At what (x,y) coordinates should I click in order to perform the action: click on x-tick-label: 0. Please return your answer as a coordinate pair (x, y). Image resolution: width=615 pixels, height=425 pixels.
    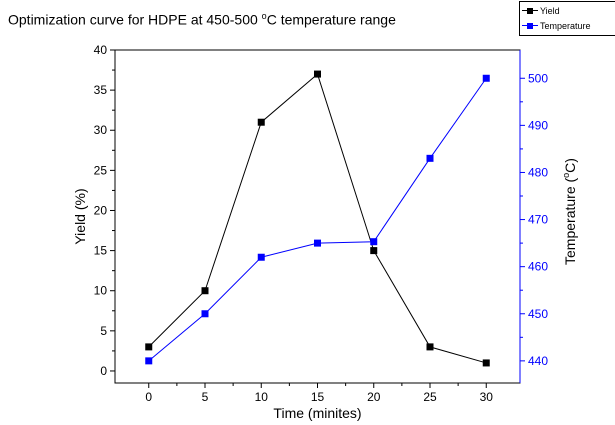
    Looking at the image, I should click on (148, 397).